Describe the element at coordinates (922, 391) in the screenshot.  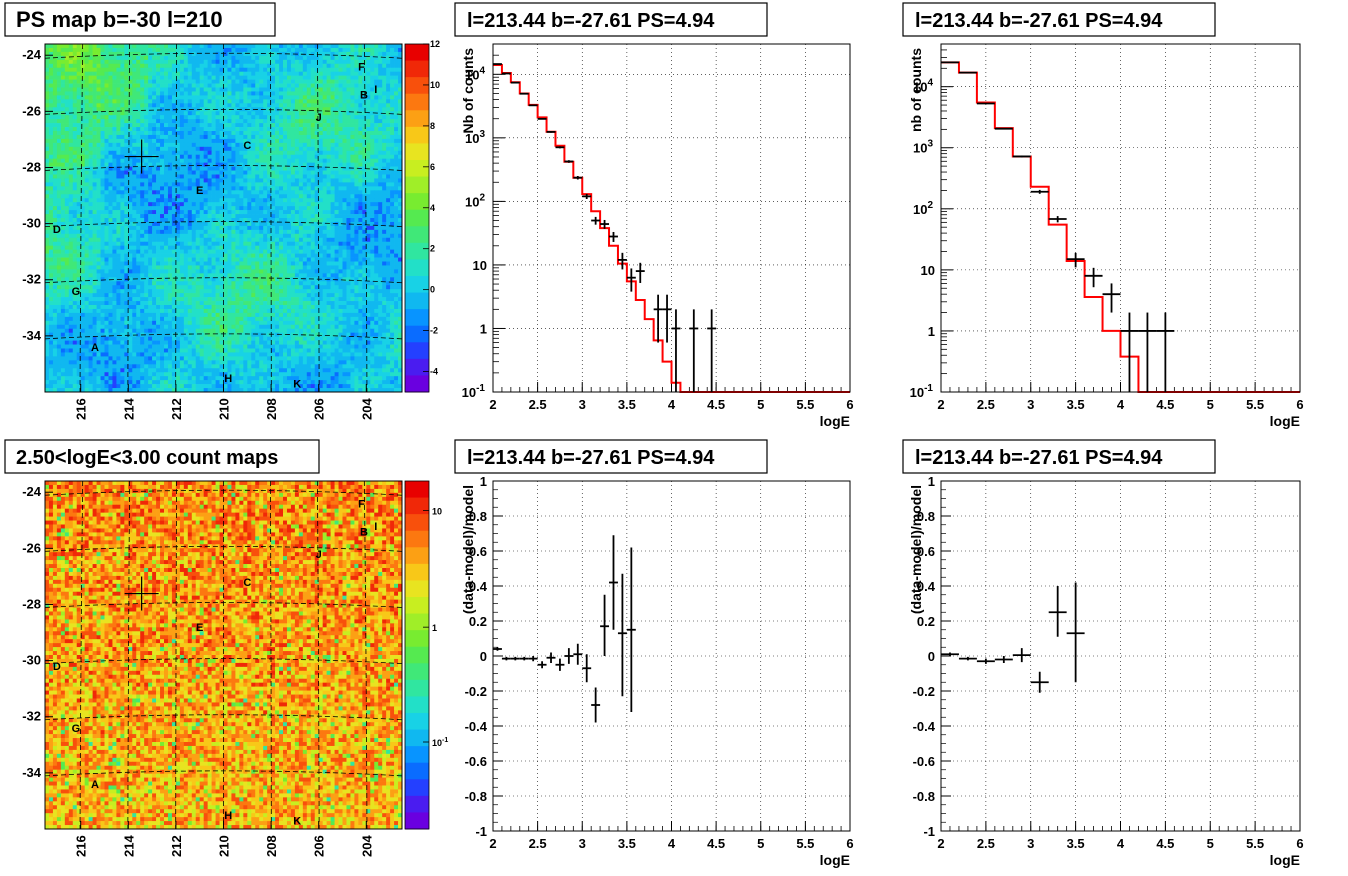
I see `spec2-y-tick-label: 10⁻¹` at that location.